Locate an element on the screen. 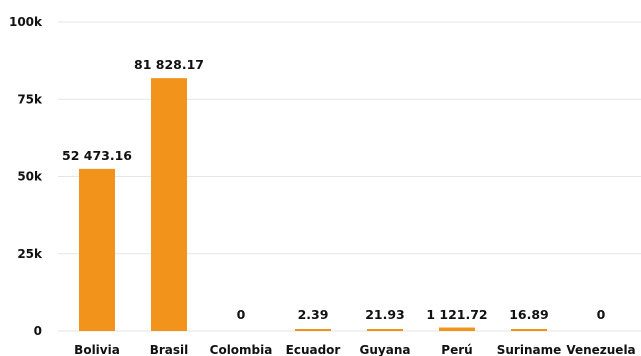 The height and width of the screenshot is (356, 641). x-tick-label: Bolivia is located at coordinates (97, 349).